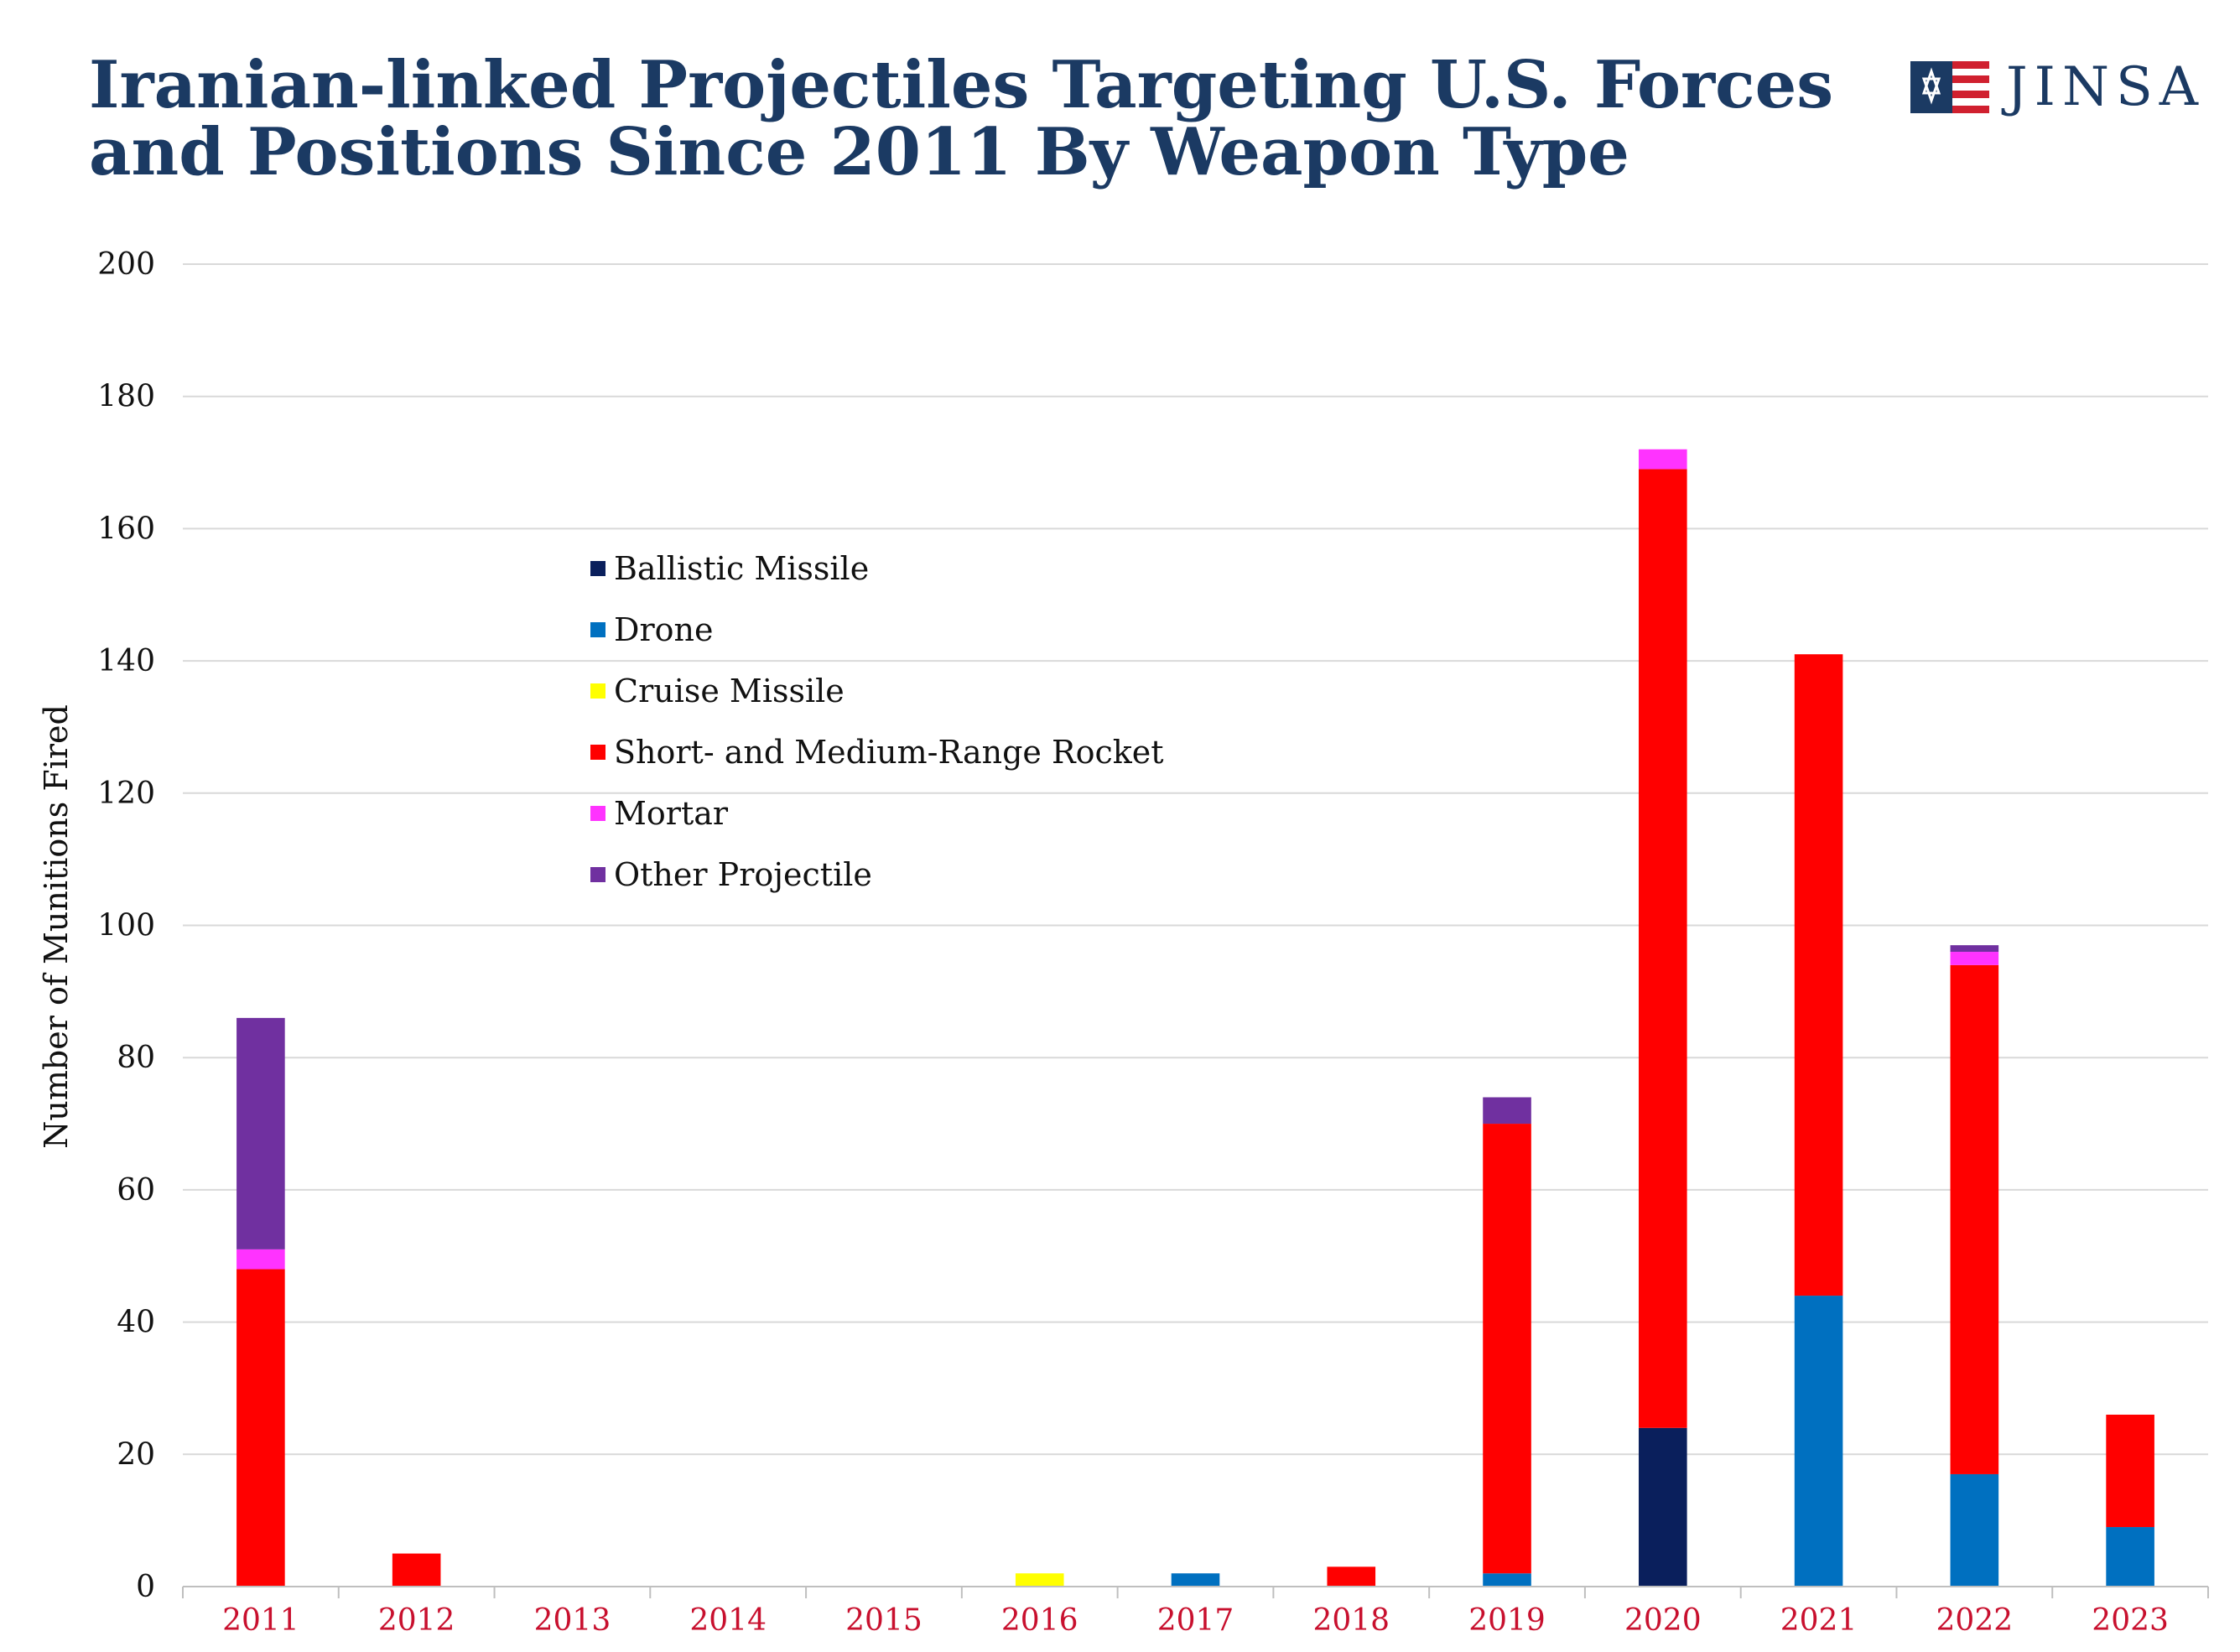 The width and height of the screenshot is (2240, 1652). I want to click on x-tick-label-2017: 2017, so click(1195, 1620).